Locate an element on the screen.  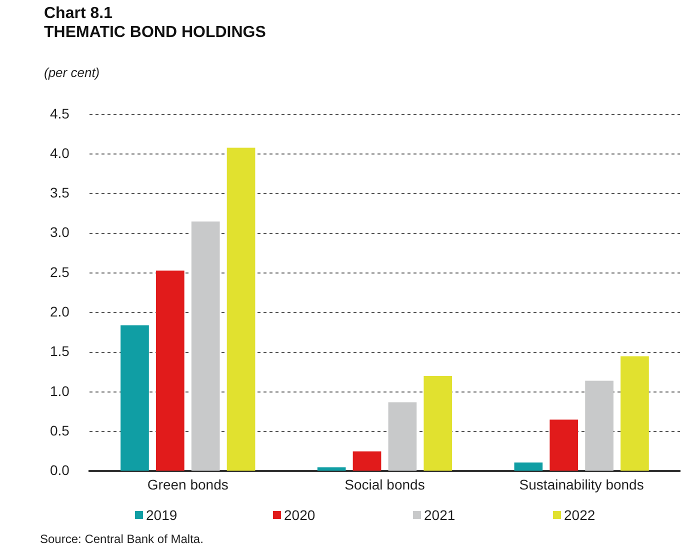
y-tick-label: 1.0 is located at coordinates (60, 390).